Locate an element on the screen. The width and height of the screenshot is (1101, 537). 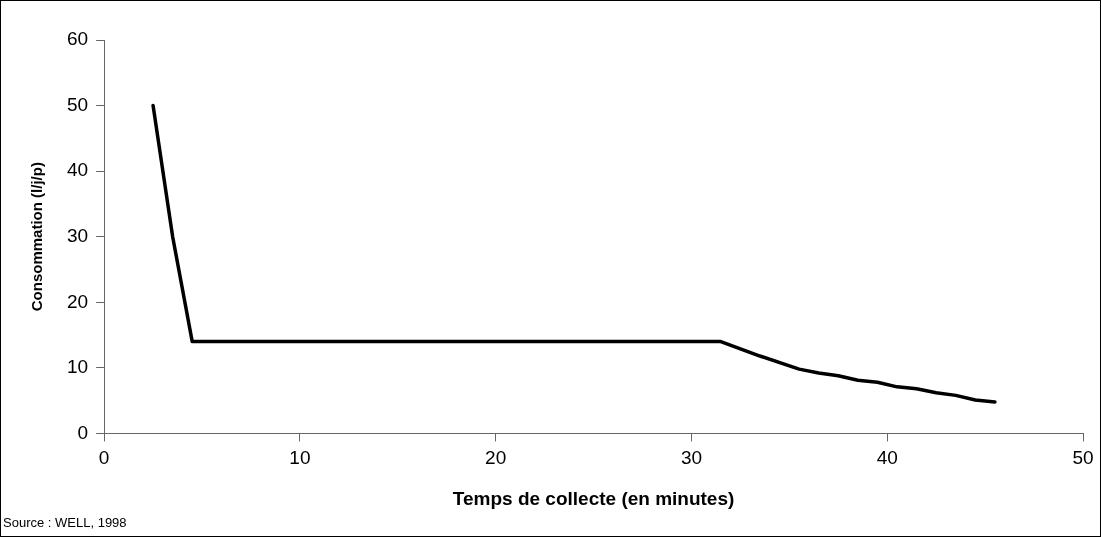
x-tick-label: 0 is located at coordinates (104, 458).